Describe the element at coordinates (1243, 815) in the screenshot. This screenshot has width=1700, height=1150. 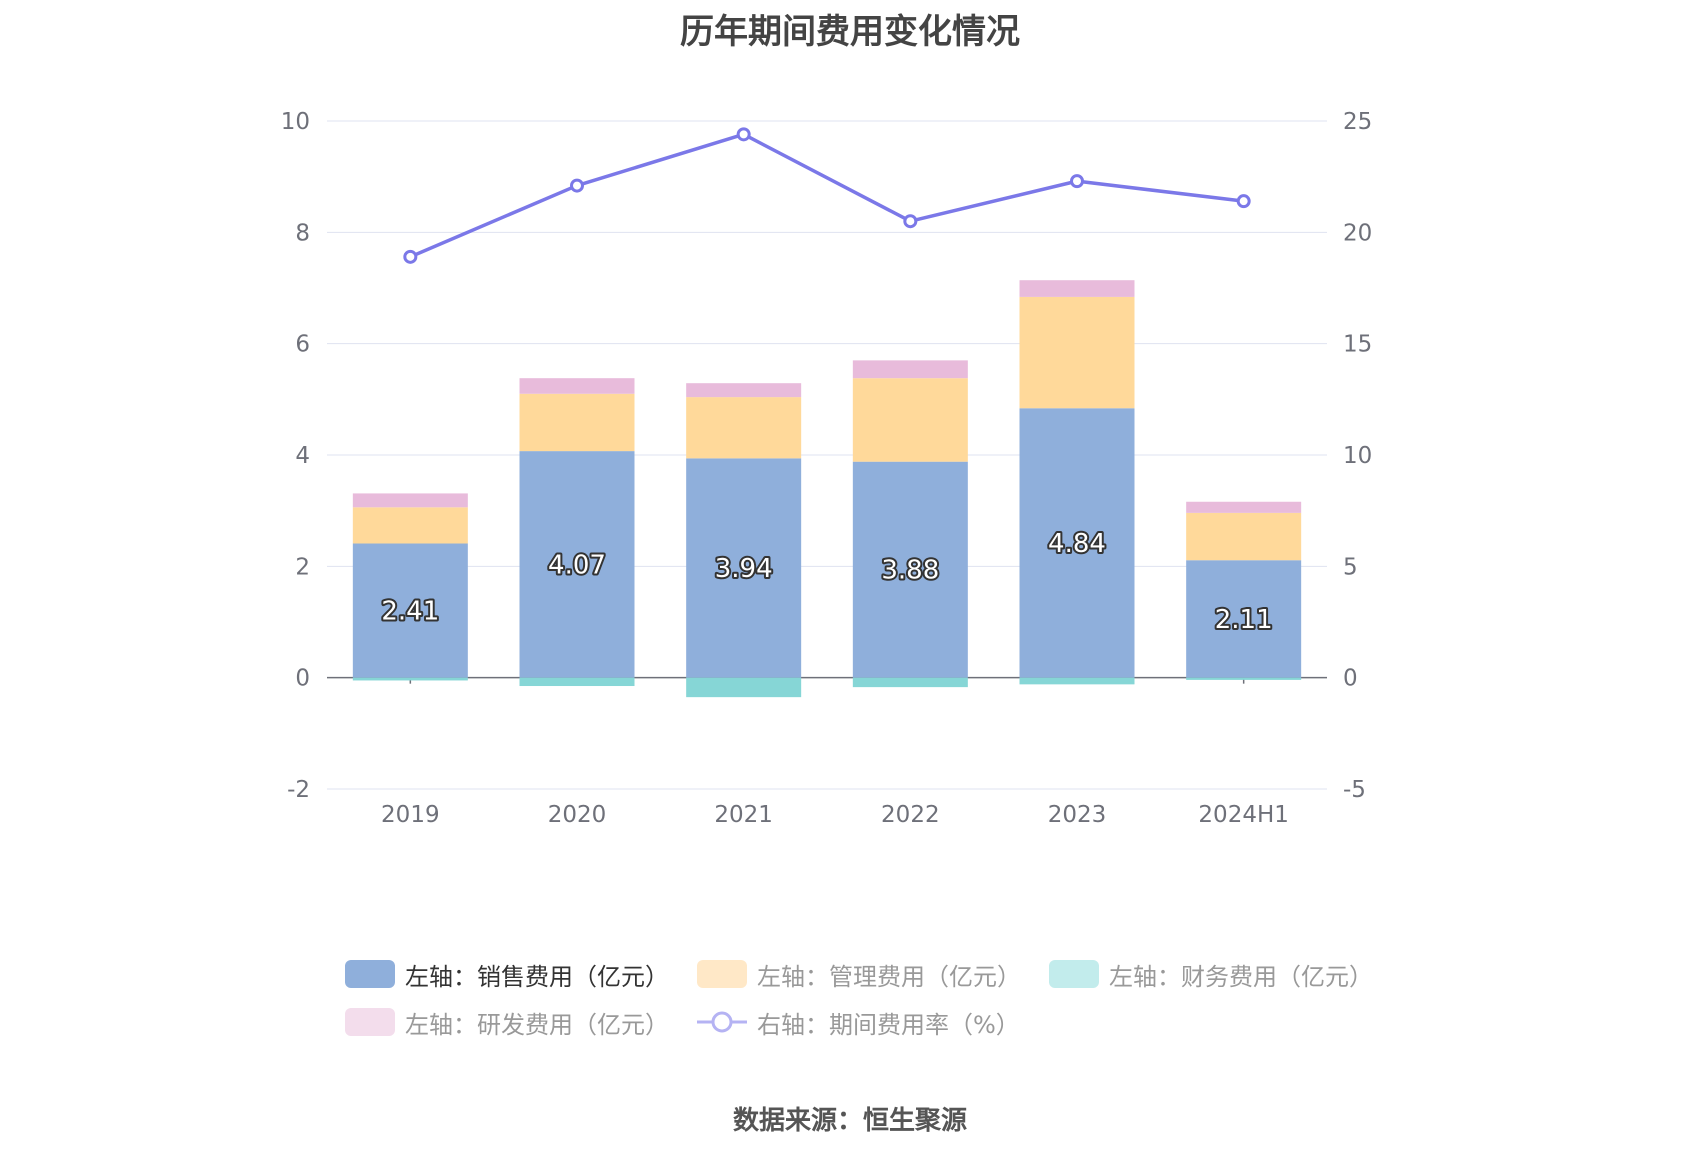
I see `x-tick-label: 2024H1` at that location.